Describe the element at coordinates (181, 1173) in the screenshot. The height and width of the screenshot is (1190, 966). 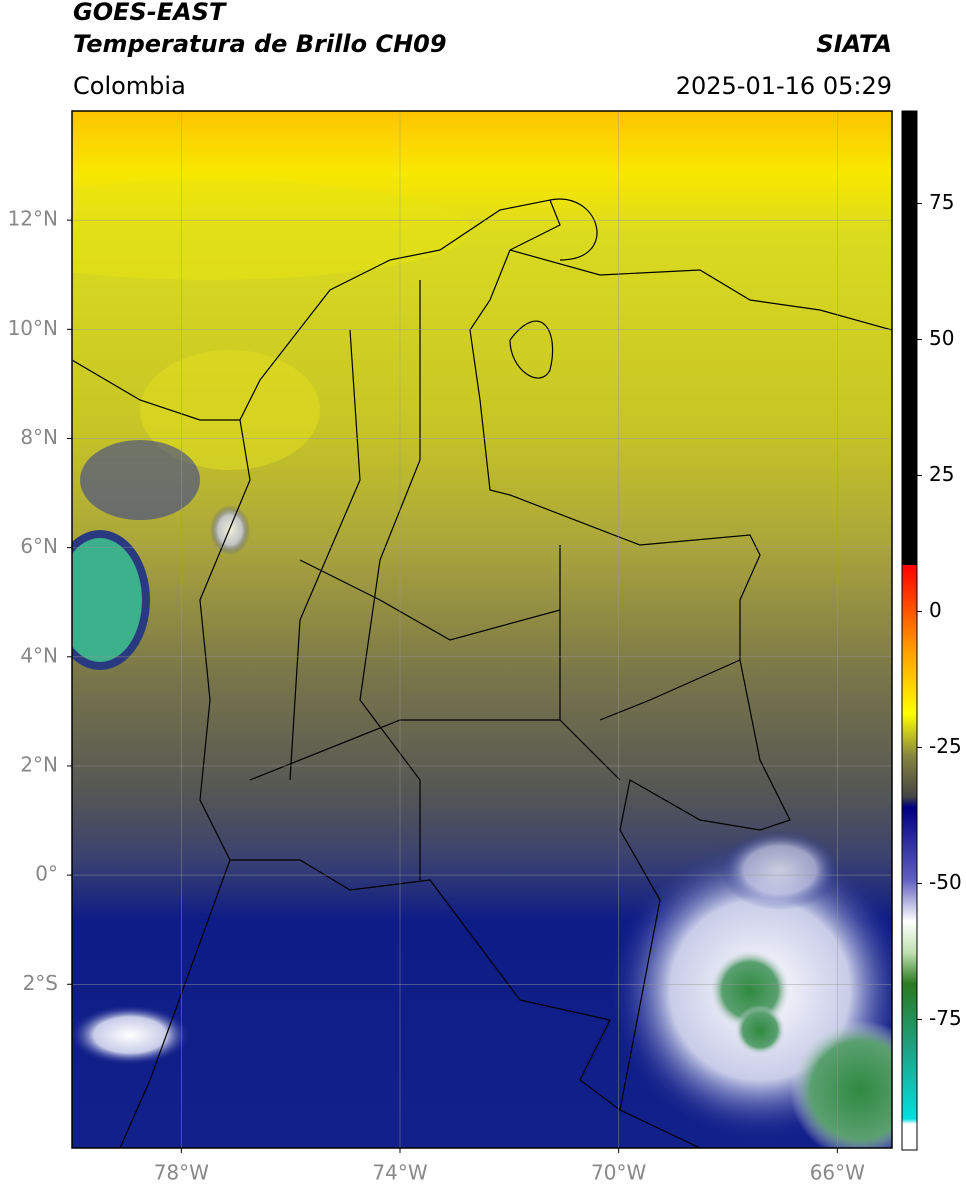
I see `x-tick-label: 78°W` at that location.